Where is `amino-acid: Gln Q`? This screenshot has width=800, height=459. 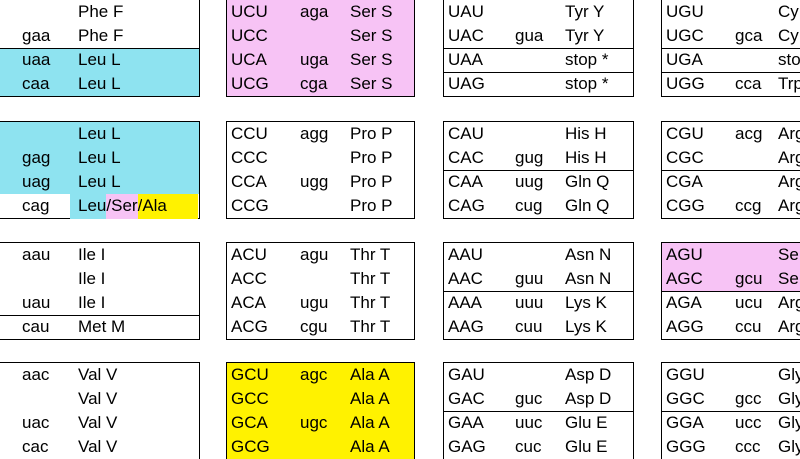
amino-acid: Gln Q is located at coordinates (587, 182).